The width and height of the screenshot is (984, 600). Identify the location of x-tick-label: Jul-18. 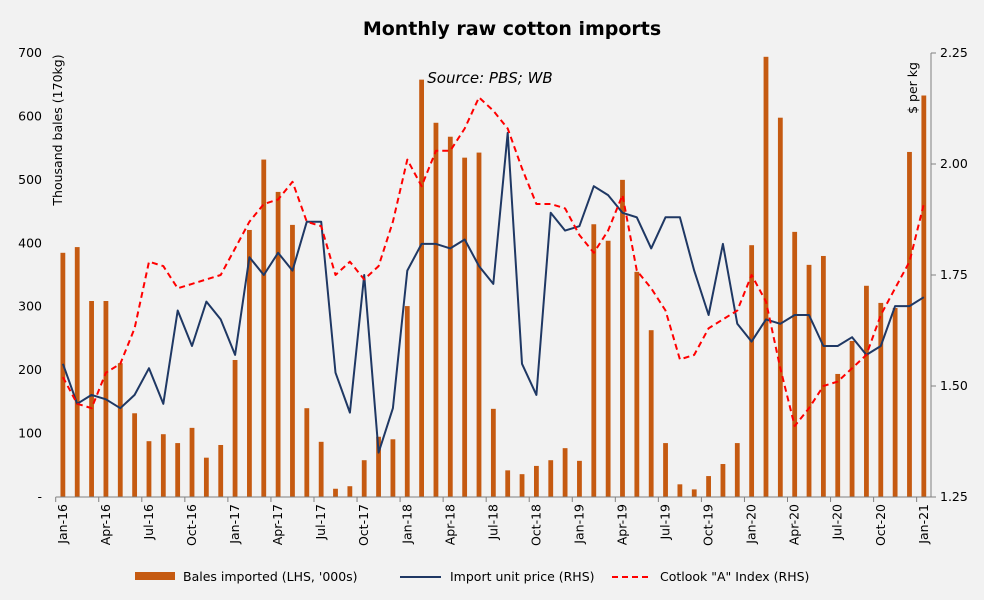
(492, 522).